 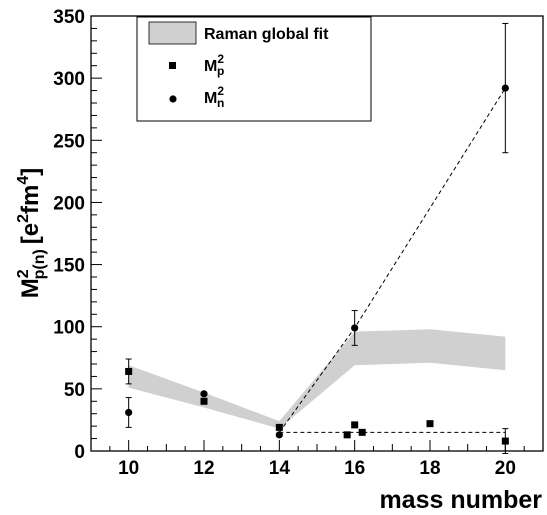 I want to click on x-axis-title: mass number, so click(x=460, y=500).